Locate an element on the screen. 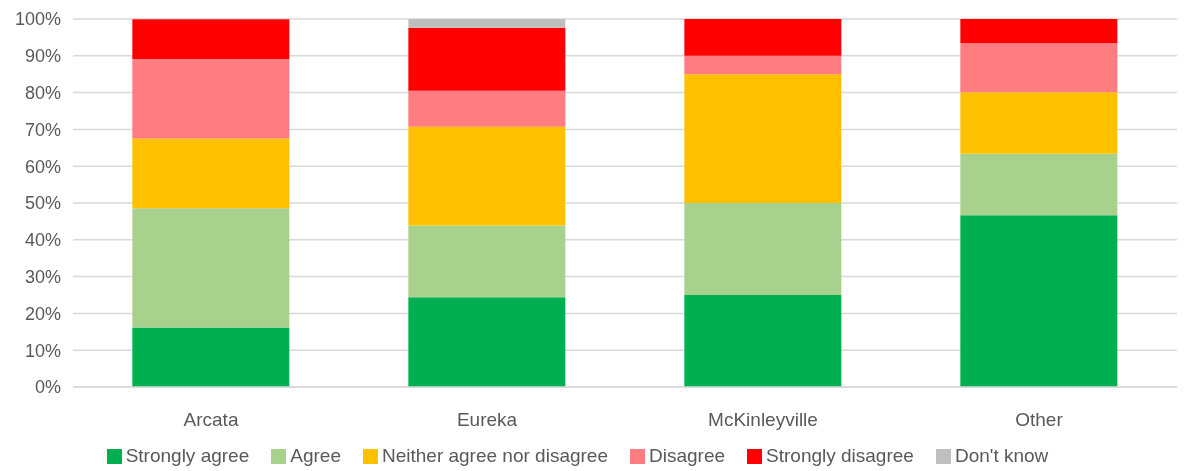 Image resolution: width=1202 pixels, height=471 pixels. y-tick-label: 0% is located at coordinates (47, 387).